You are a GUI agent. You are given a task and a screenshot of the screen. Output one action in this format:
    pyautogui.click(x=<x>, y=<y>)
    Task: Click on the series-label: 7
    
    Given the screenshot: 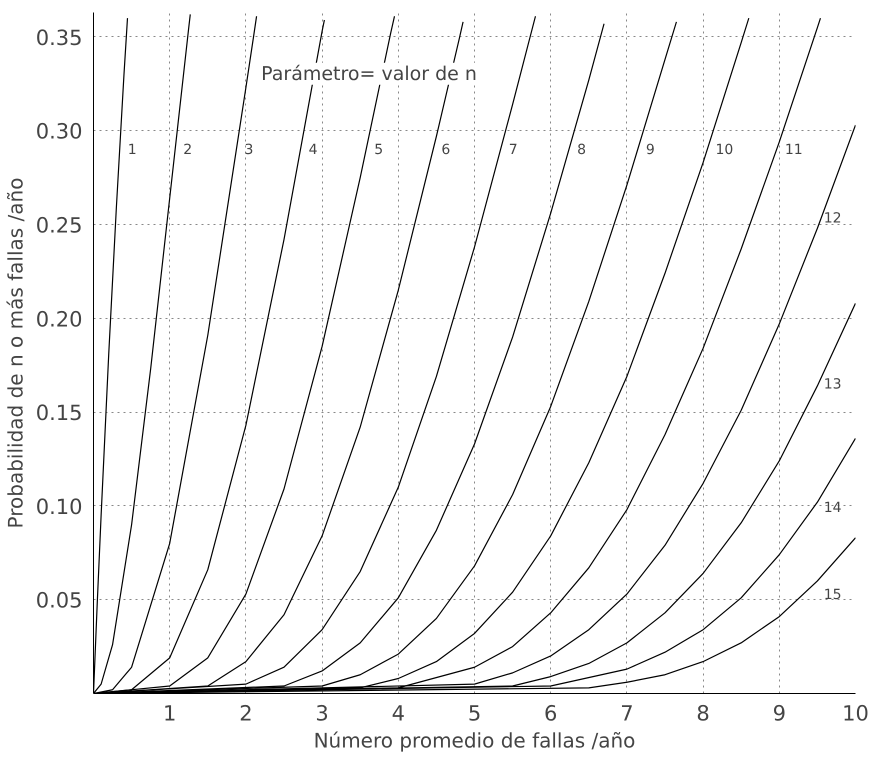 What is the action you would take?
    pyautogui.click(x=513, y=150)
    